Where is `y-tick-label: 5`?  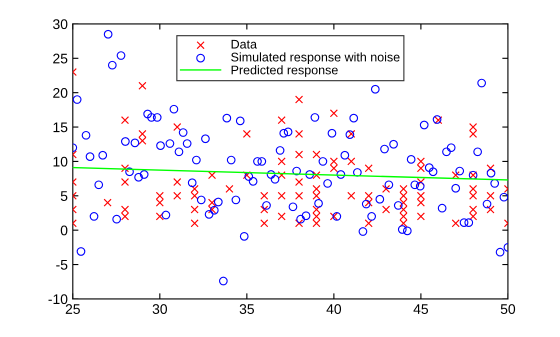 y-tick-label: 5 is located at coordinates (64, 196).